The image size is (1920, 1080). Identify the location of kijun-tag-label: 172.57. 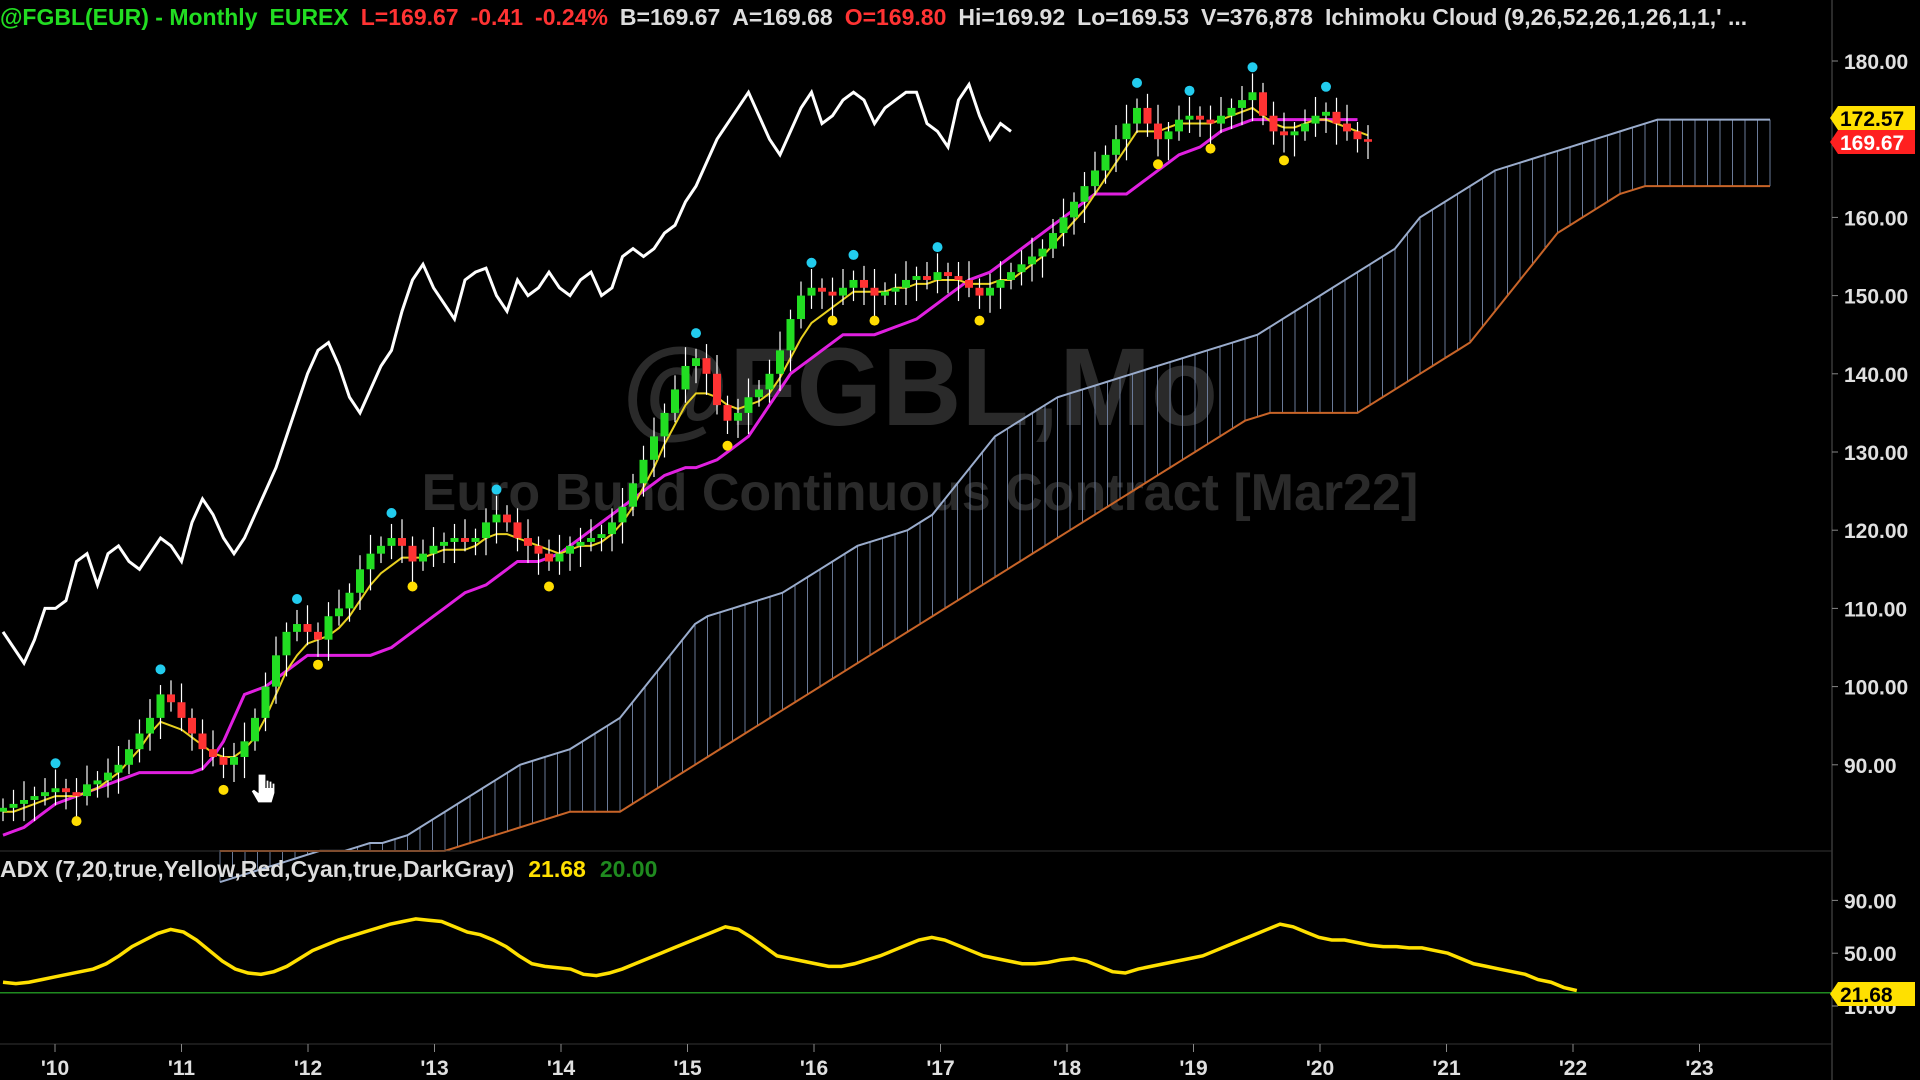
(1872, 119).